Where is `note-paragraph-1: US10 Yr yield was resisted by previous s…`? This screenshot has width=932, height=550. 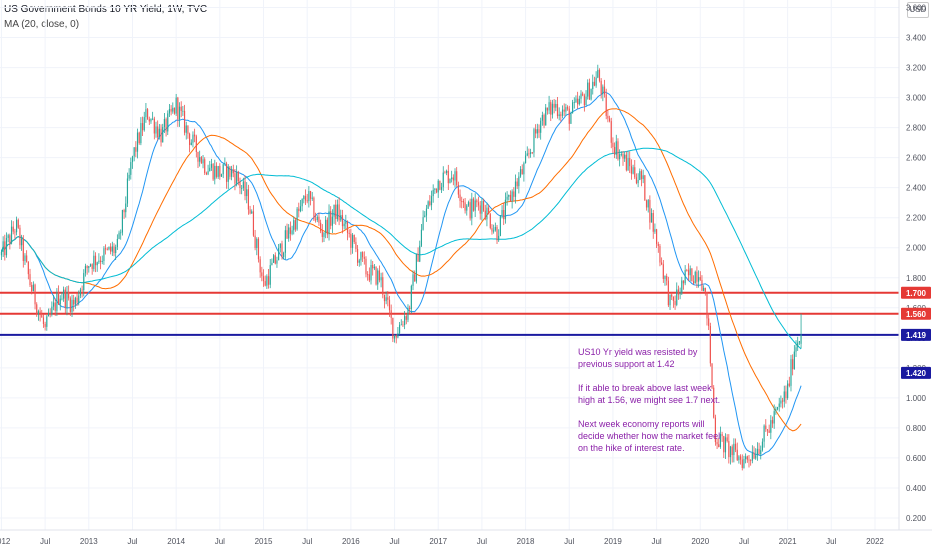 note-paragraph-1: US10 Yr yield was resisted by previous s… is located at coordinates (638, 358).